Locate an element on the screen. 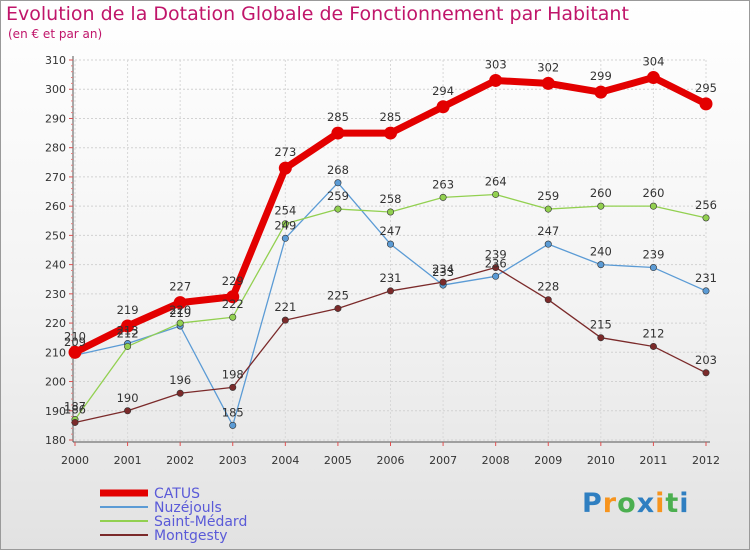  data-label: 185 is located at coordinates (233, 412).